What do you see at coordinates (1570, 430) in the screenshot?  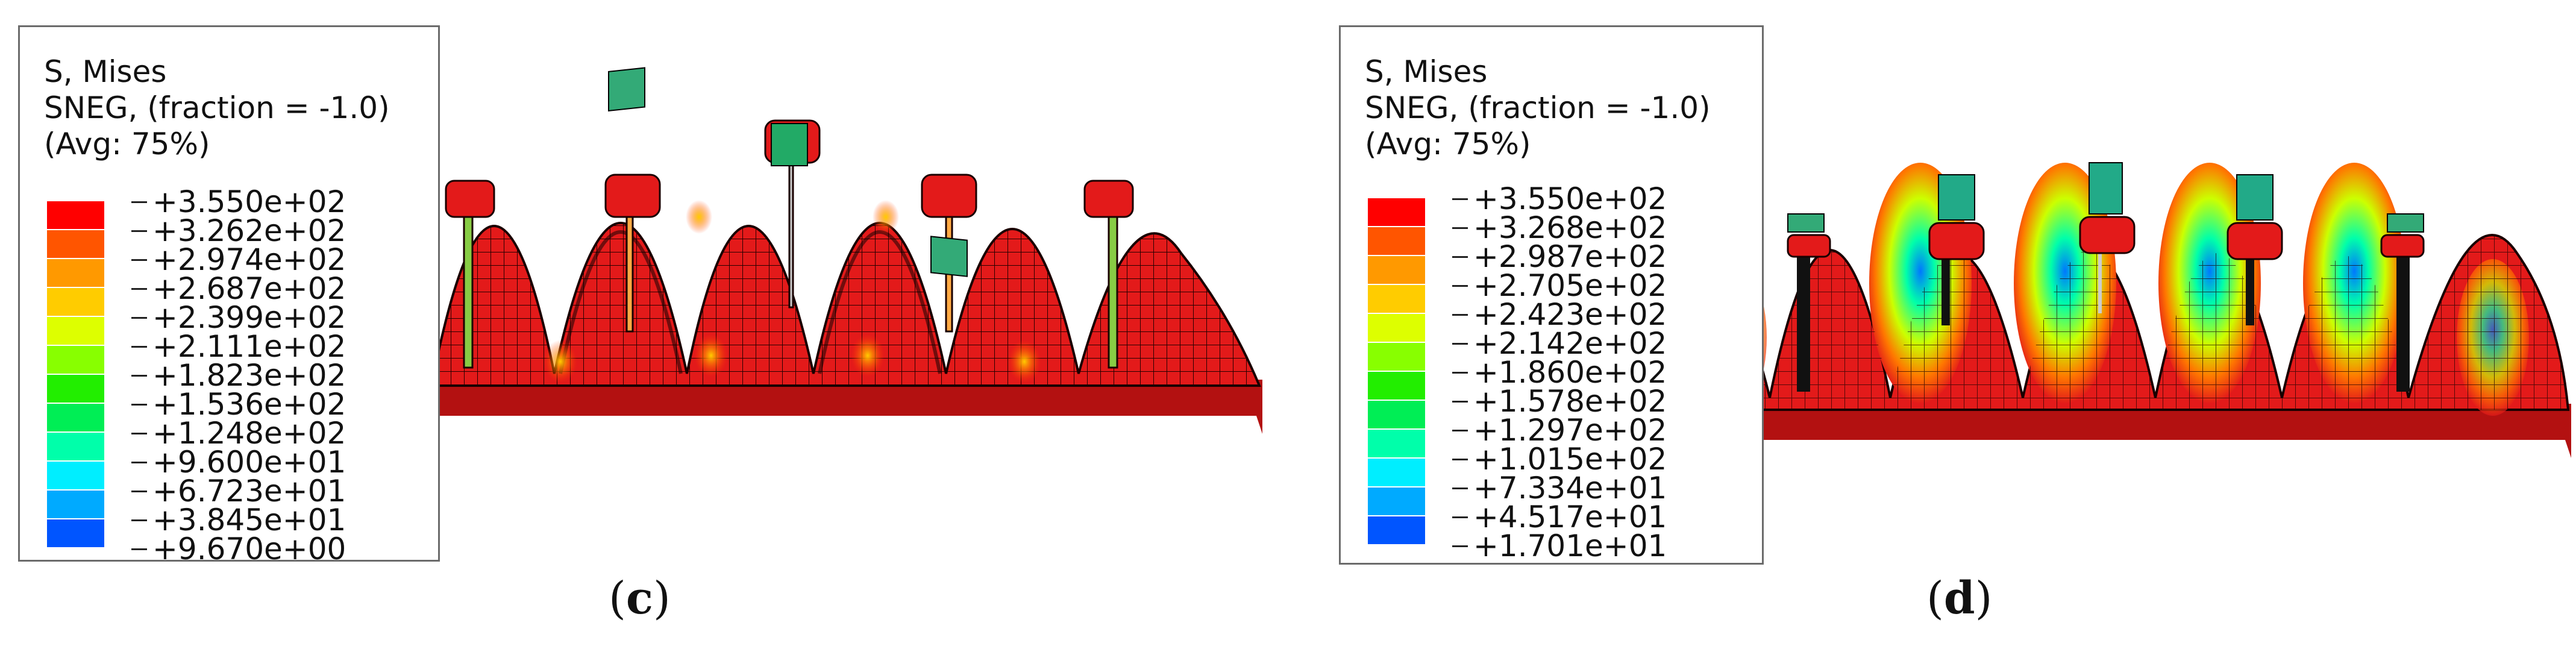 I see `legend-value: +1.297e+02` at bounding box center [1570, 430].